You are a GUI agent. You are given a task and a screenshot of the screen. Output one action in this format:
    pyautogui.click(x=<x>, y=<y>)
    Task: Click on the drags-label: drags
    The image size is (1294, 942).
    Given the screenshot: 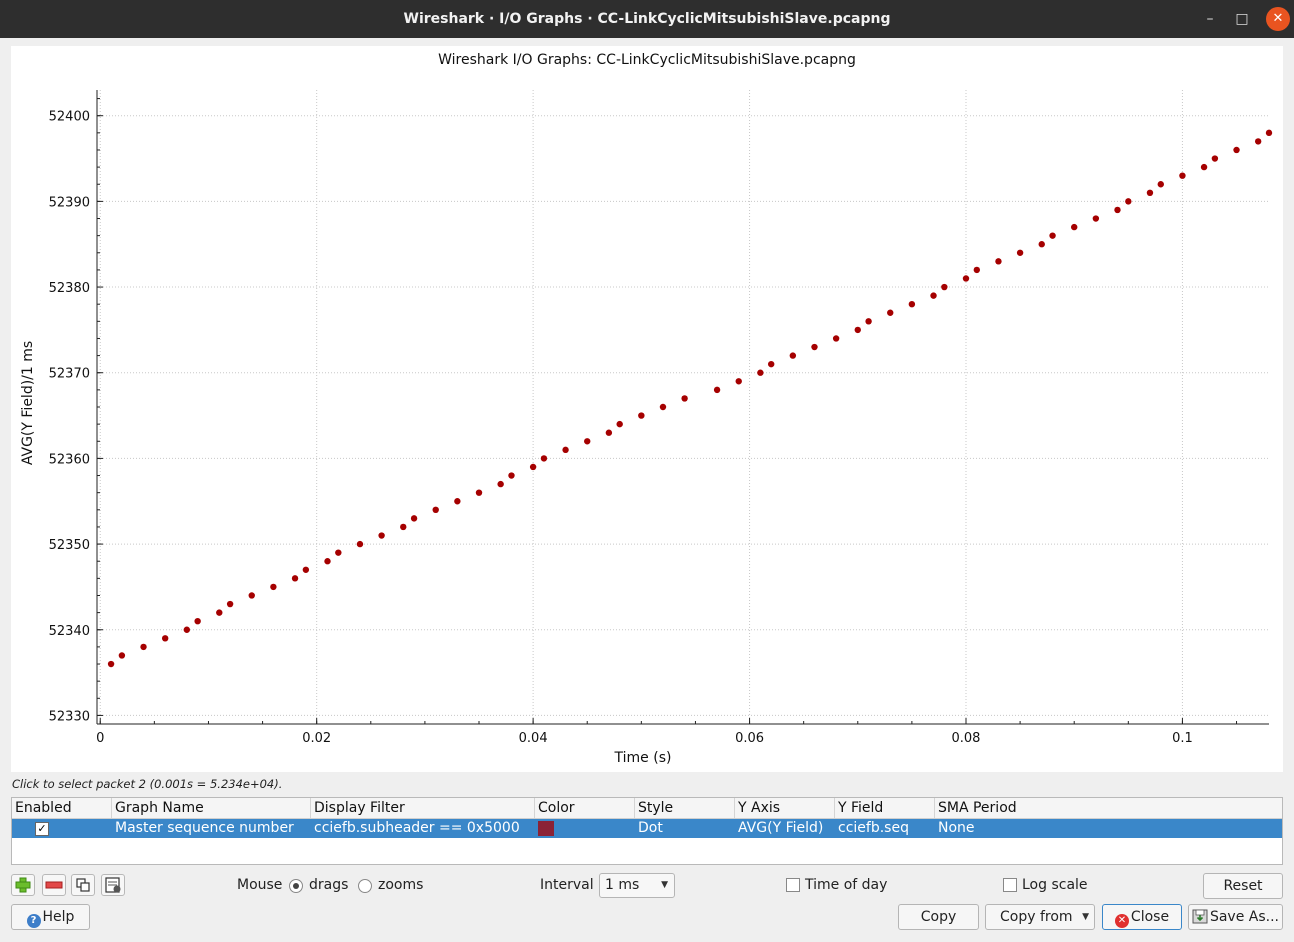 What is the action you would take?
    pyautogui.click(x=329, y=885)
    